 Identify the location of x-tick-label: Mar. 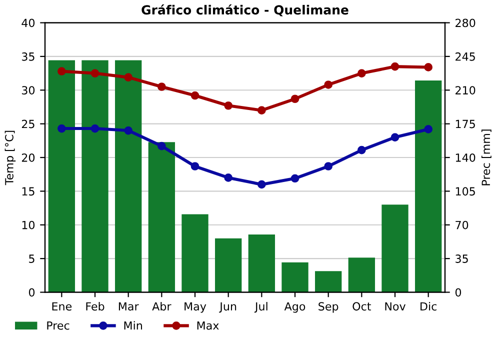
(128, 306).